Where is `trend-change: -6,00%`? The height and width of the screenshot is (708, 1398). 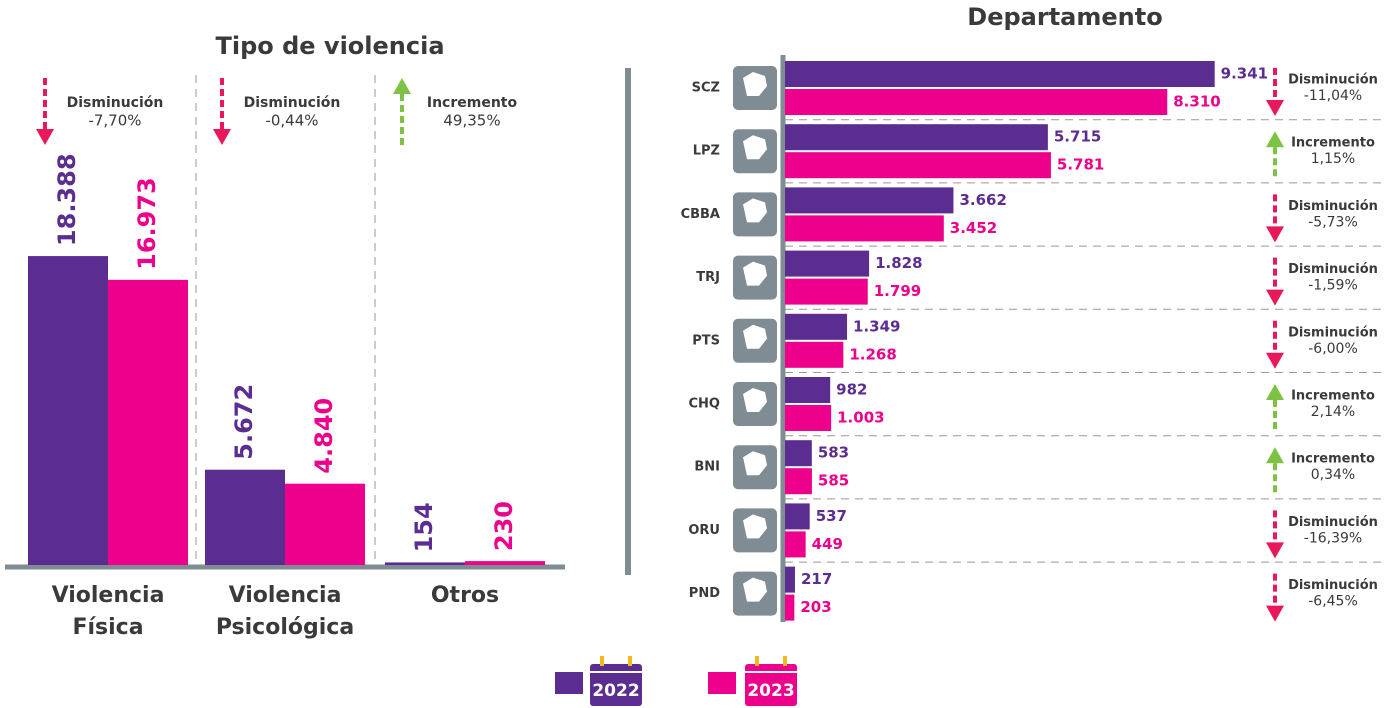 trend-change: -6,00% is located at coordinates (1333, 349).